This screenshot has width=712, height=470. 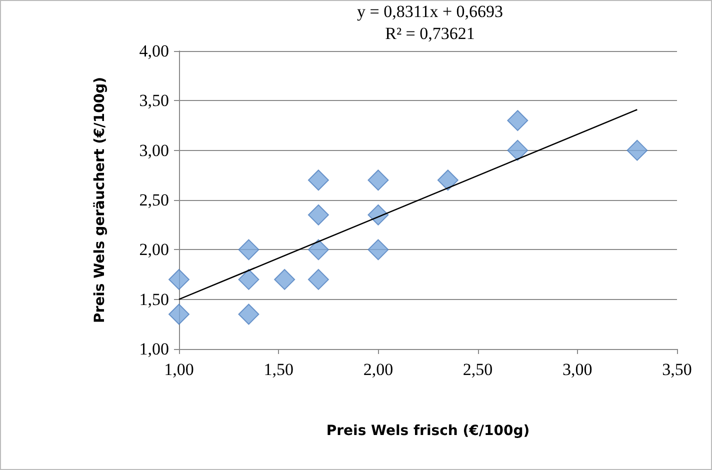 What do you see at coordinates (154, 349) in the screenshot?
I see `y-tick-label: 1,00` at bounding box center [154, 349].